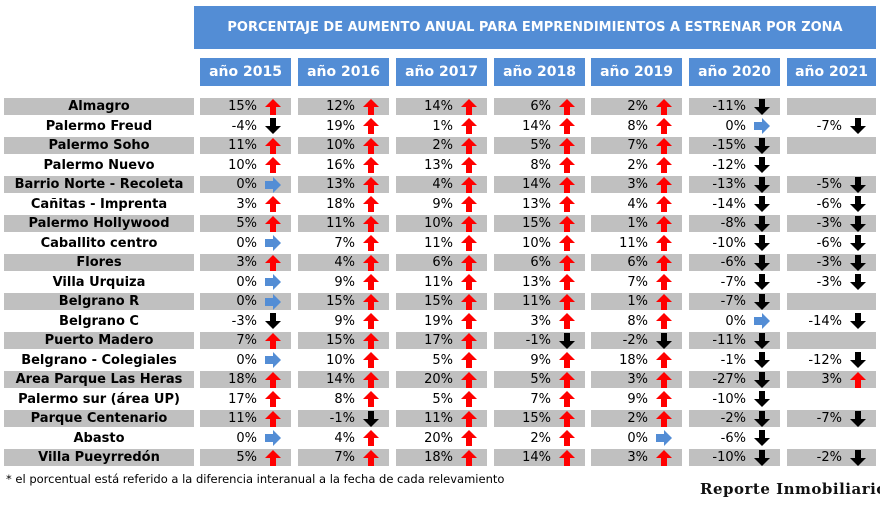 The image size is (880, 515). What do you see at coordinates (831, 457) in the screenshot?
I see `value-cell: -2%` at bounding box center [831, 457].